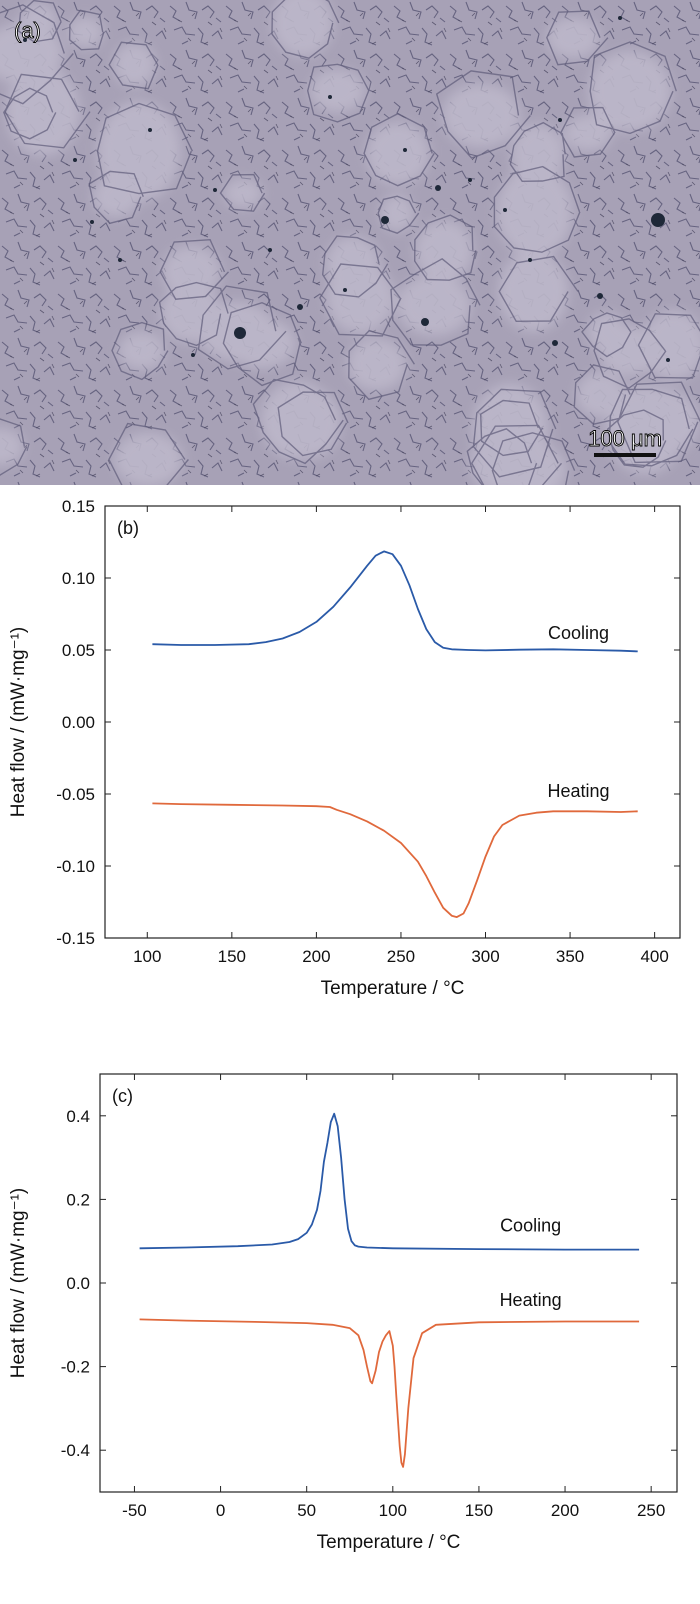  What do you see at coordinates (75, 1450) in the screenshot?
I see `y-tick-label: -0.4` at bounding box center [75, 1450].